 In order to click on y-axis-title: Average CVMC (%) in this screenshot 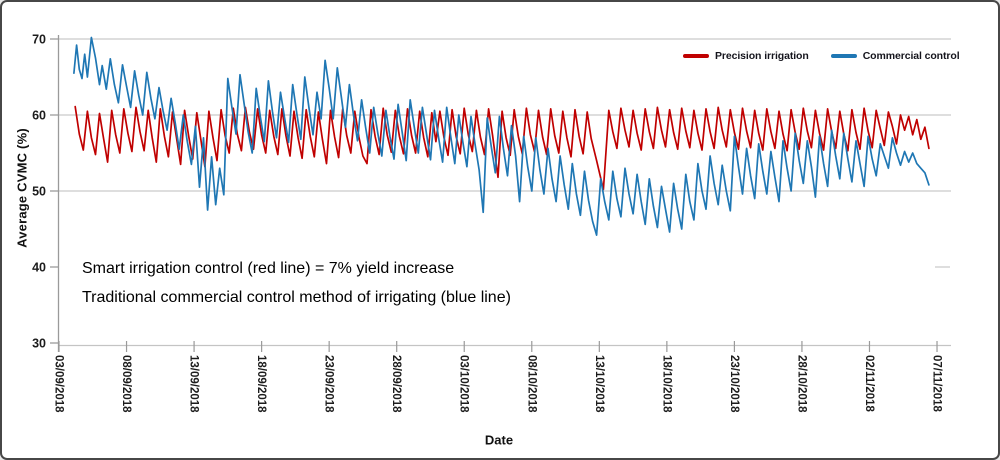, I will do `click(22, 188)`.